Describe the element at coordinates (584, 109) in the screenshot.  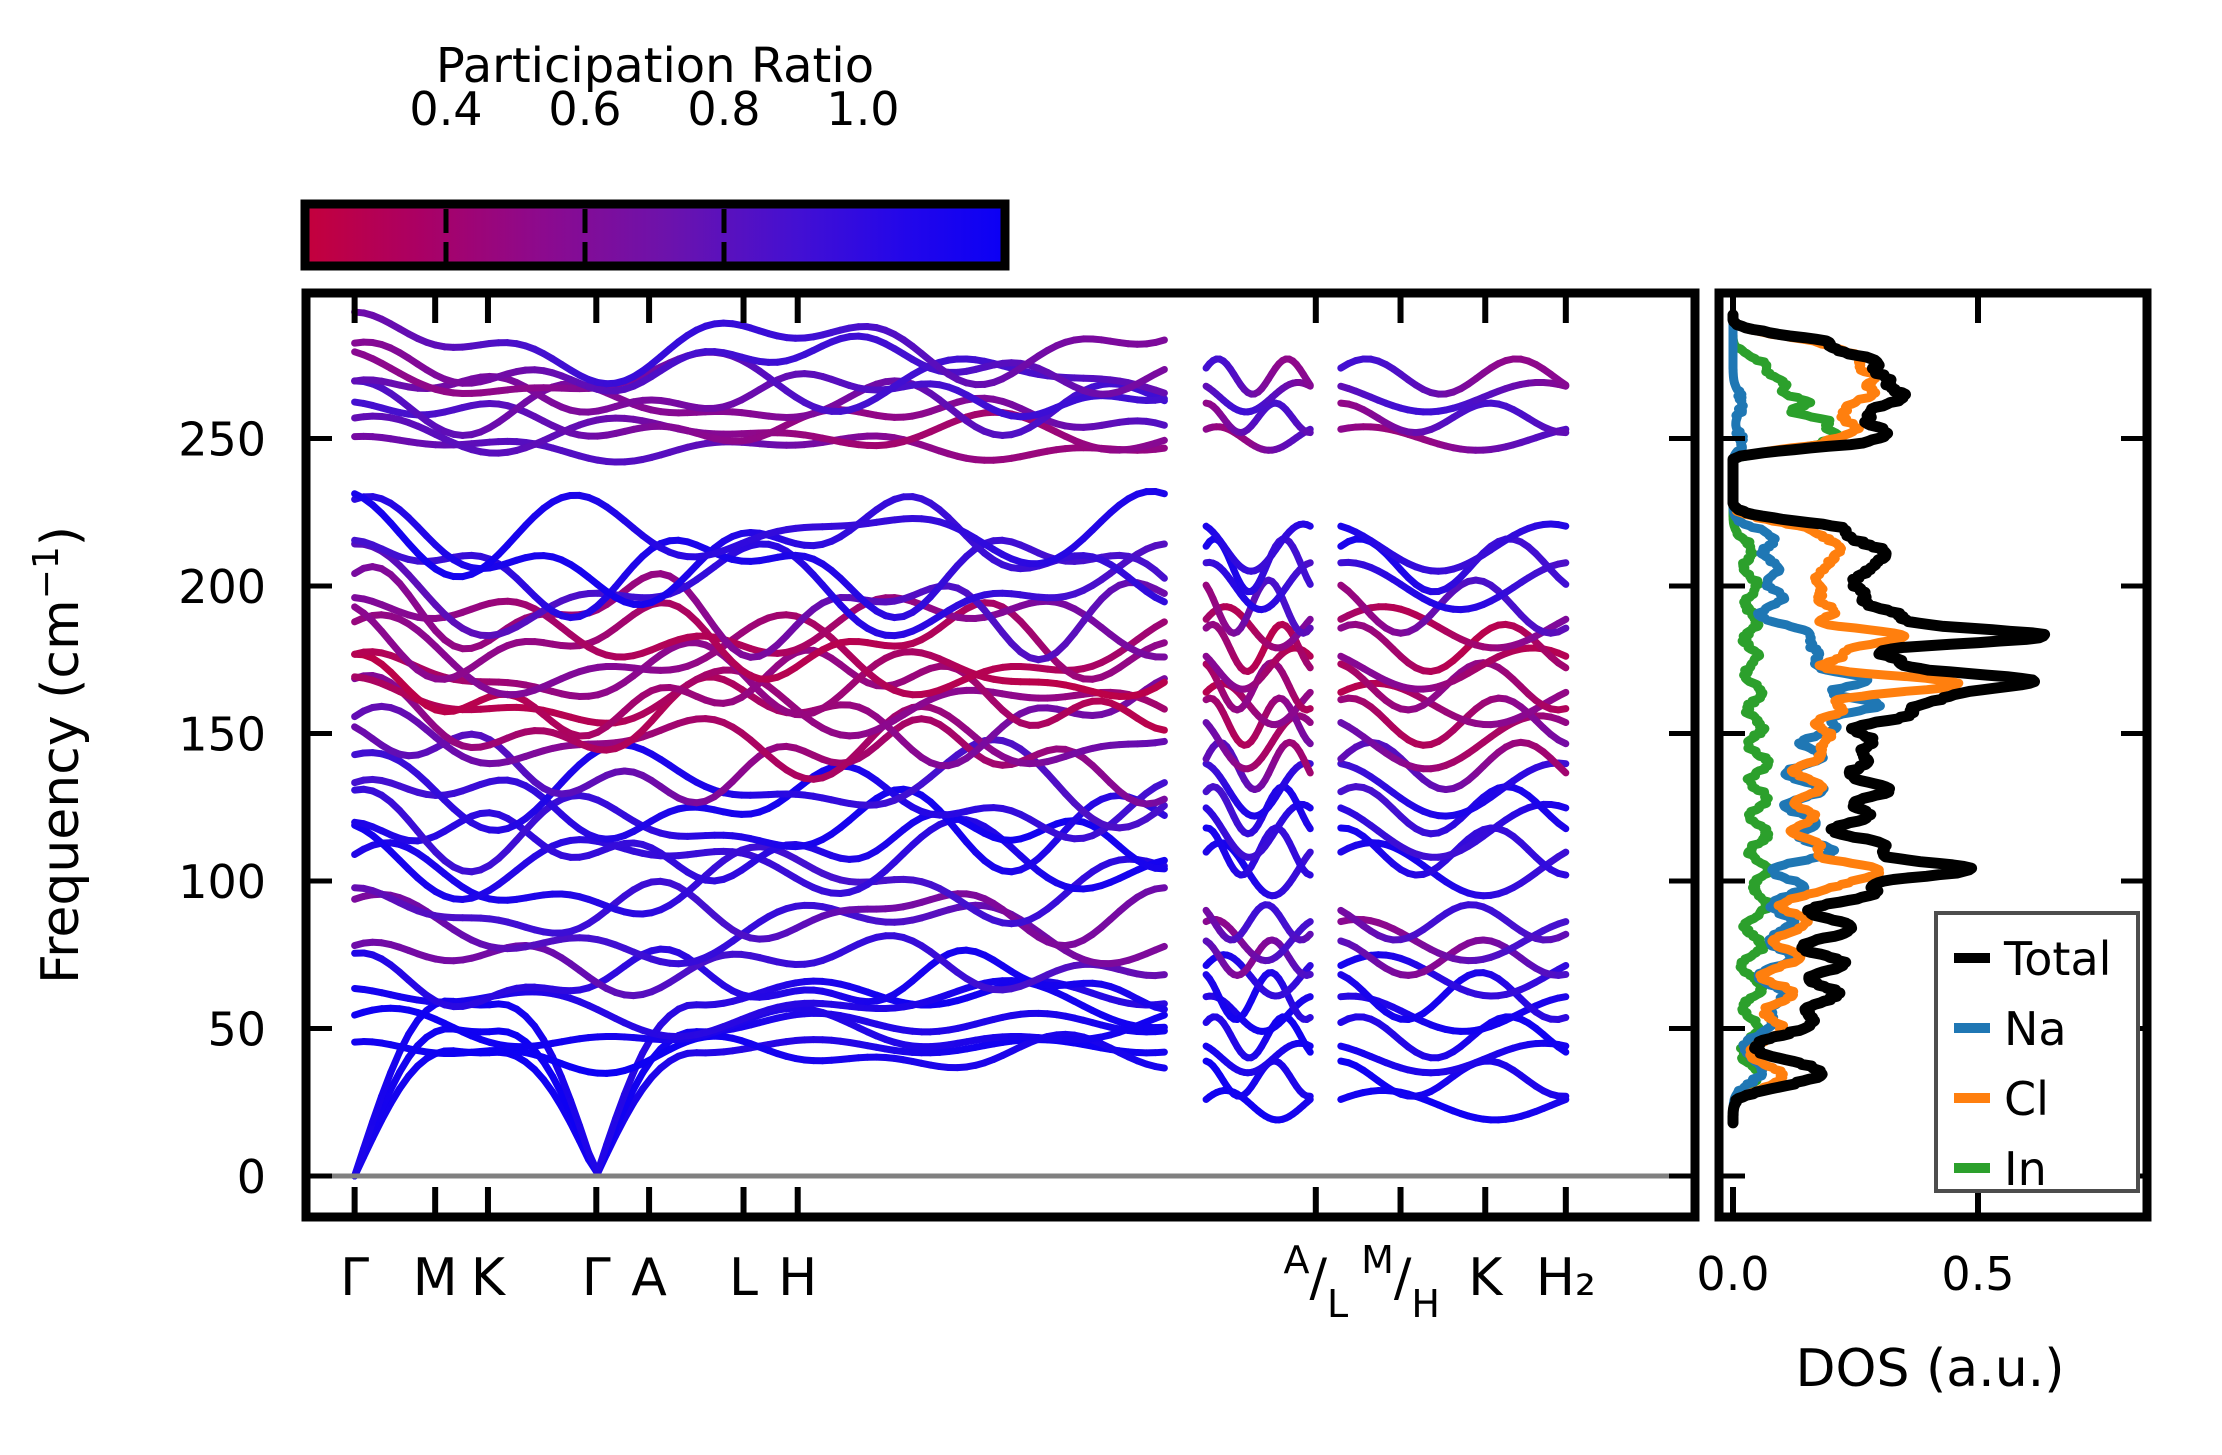
I see `colorbar-tick-label-1: 0.6` at that location.